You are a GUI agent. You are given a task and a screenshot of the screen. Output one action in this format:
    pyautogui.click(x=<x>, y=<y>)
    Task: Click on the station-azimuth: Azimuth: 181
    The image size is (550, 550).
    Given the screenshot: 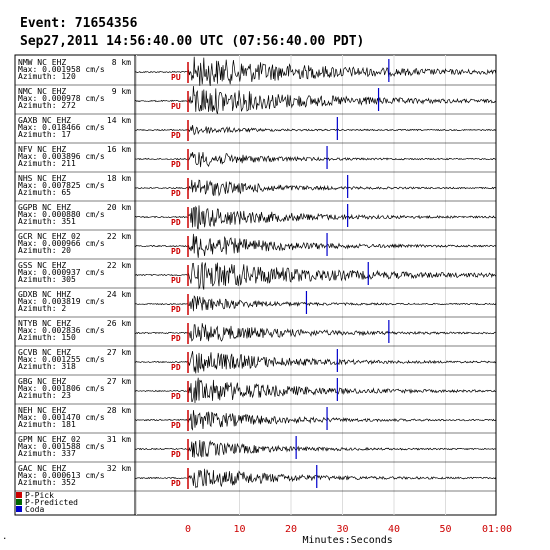 What is the action you would take?
    pyautogui.click(x=47, y=424)
    